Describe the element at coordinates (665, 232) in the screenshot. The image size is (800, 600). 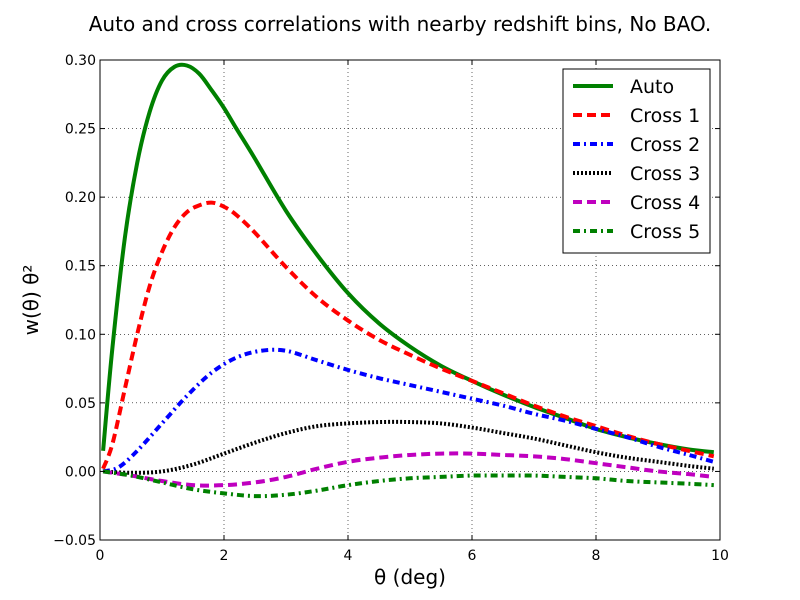
I see `legend-label-cross-5: Cross 5` at that location.